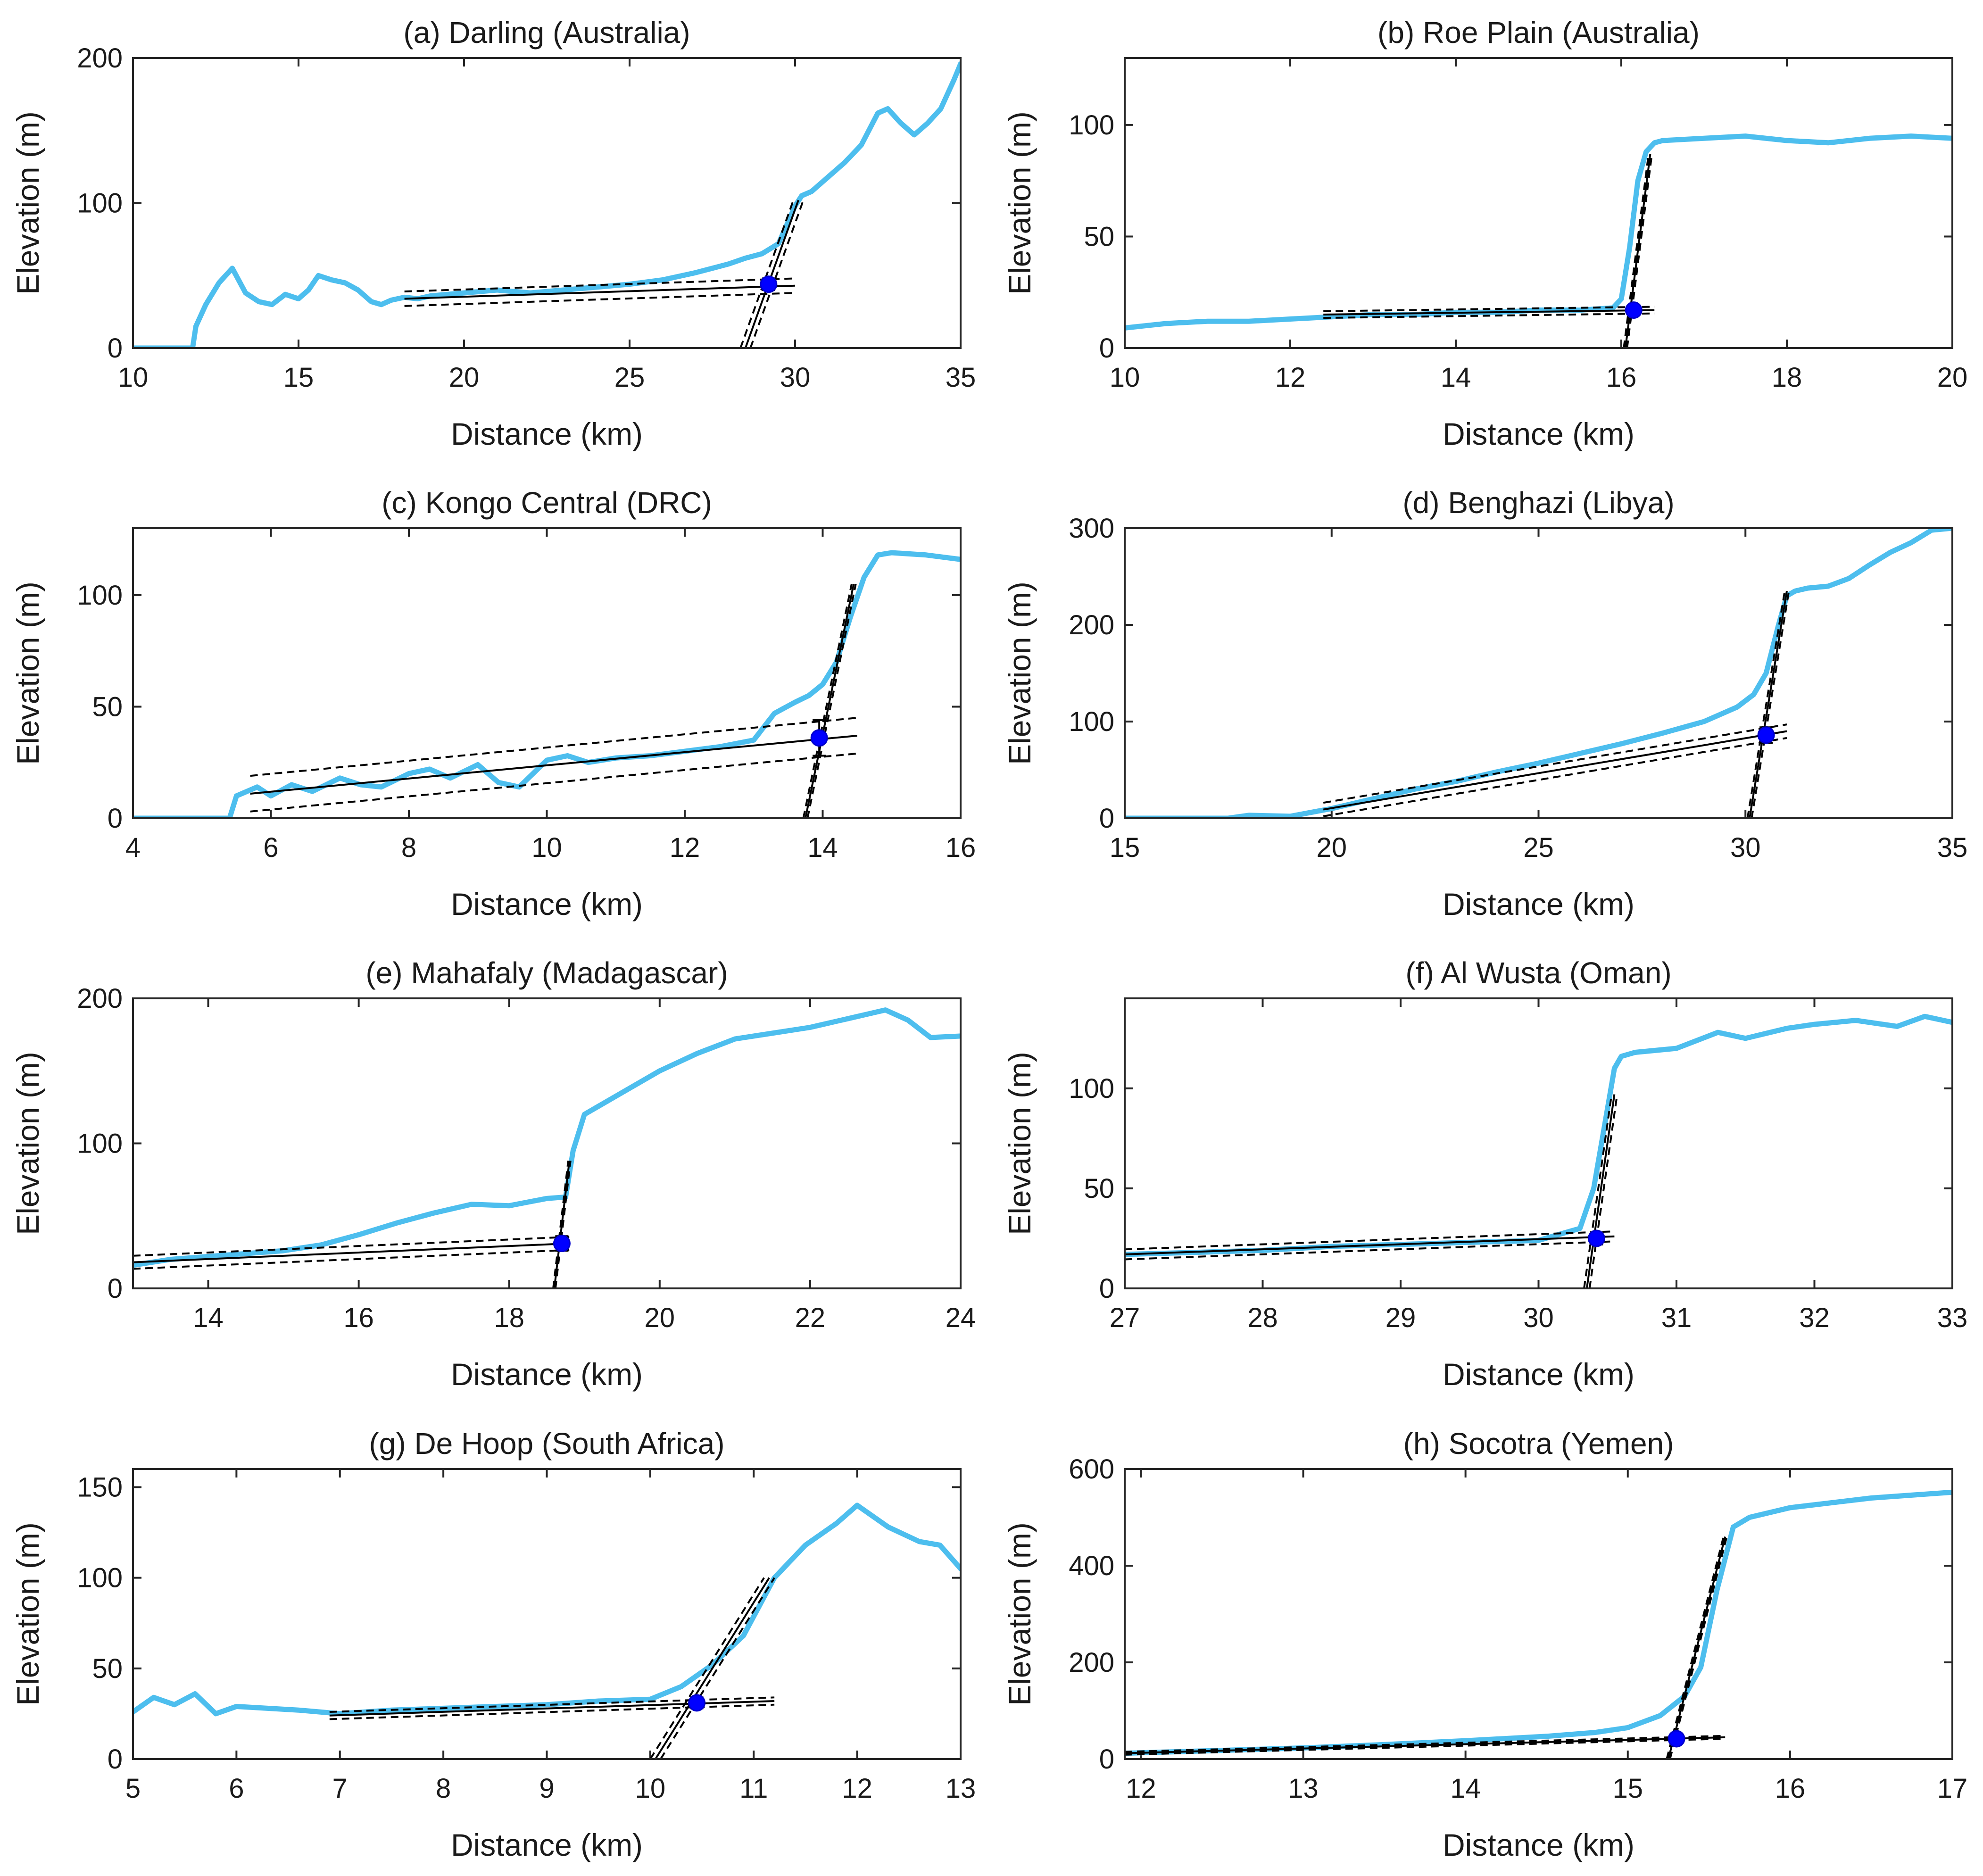 The height and width of the screenshot is (1876, 1983). Describe the element at coordinates (1091, 1469) in the screenshot. I see `y-tick-label: 600` at that location.